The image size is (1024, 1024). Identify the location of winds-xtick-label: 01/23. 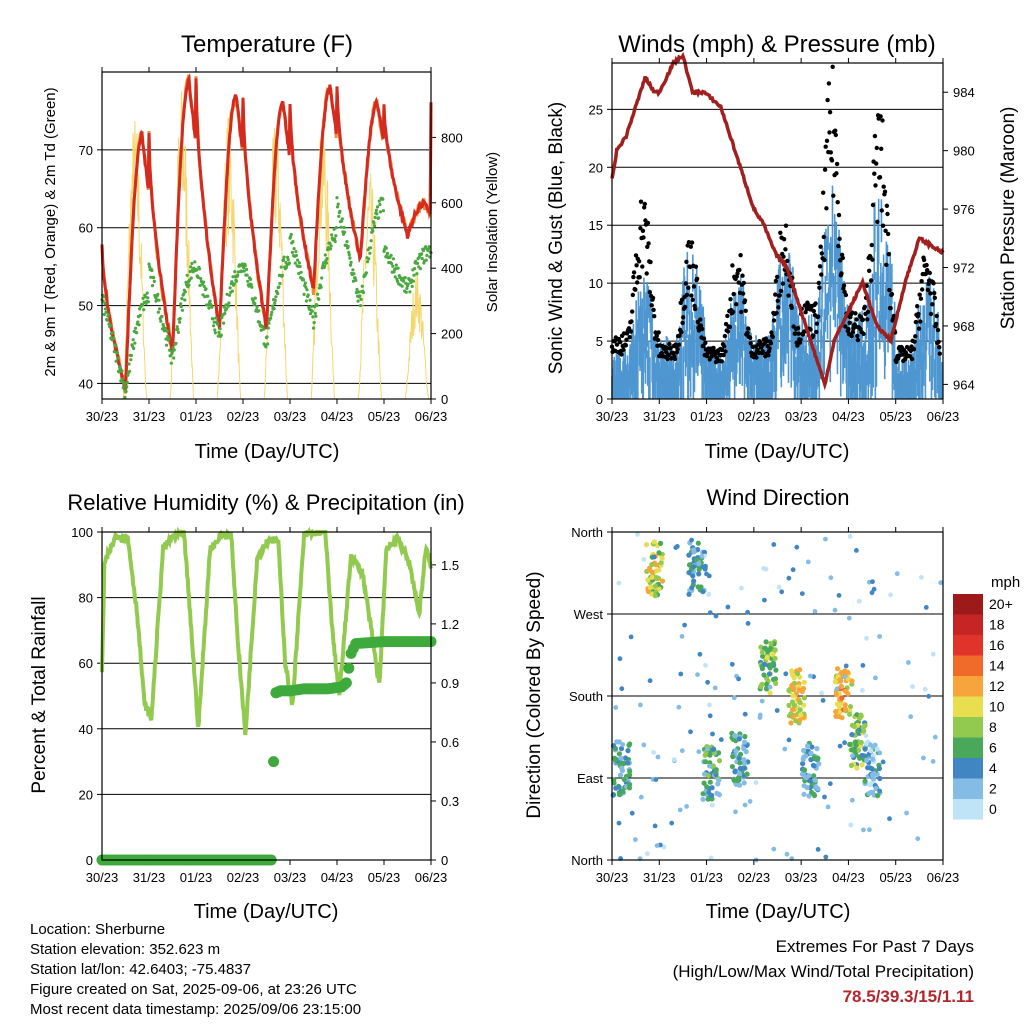
(706, 416).